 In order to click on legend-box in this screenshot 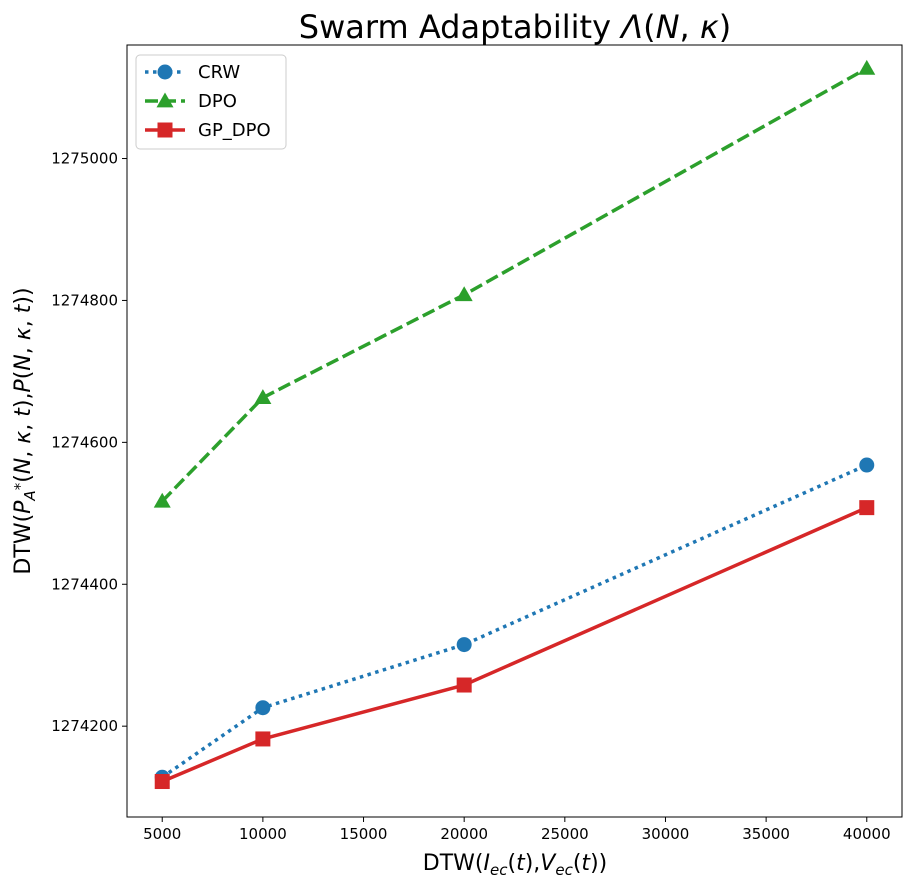, I will do `click(211, 102)`.